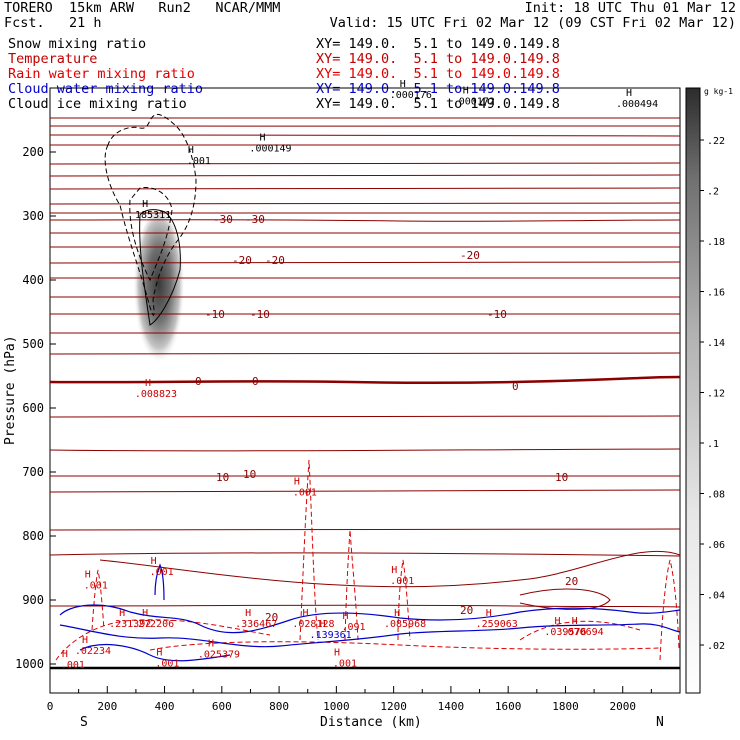  Describe the element at coordinates (33, 344) in the screenshot. I see `y-tick-label: 500` at that location.